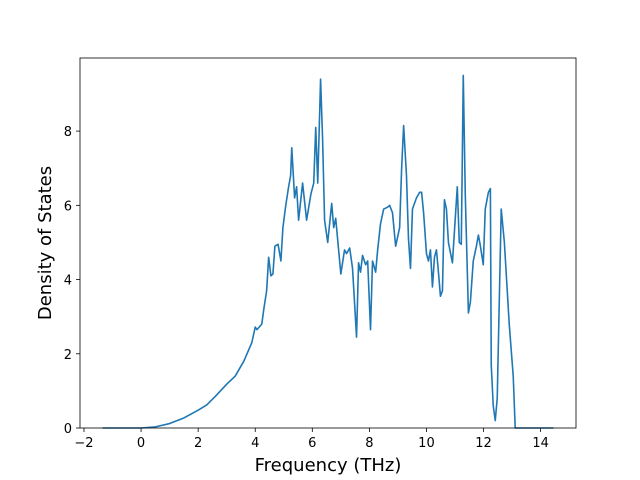 This screenshot has height=480, width=640. I want to click on y-tick-label: 4, so click(68, 281).